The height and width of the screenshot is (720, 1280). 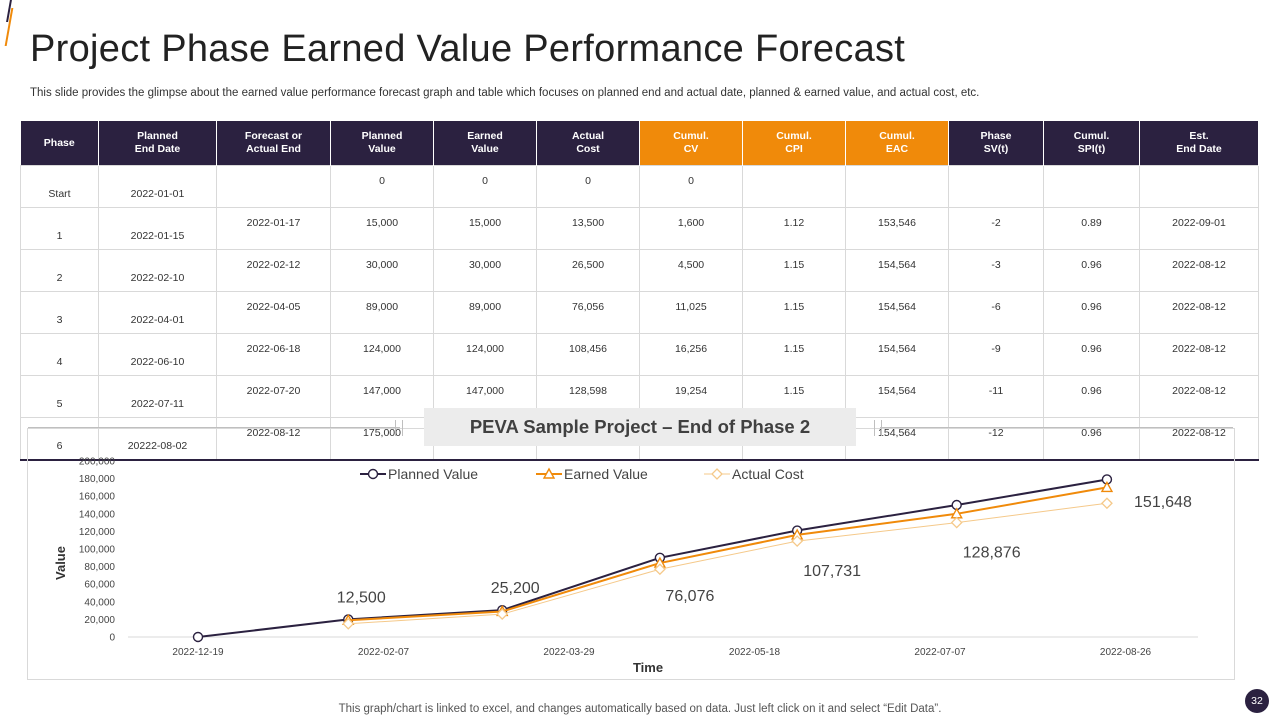 What do you see at coordinates (755, 652) in the screenshot?
I see `x-tick-label: 2022-05-18` at bounding box center [755, 652].